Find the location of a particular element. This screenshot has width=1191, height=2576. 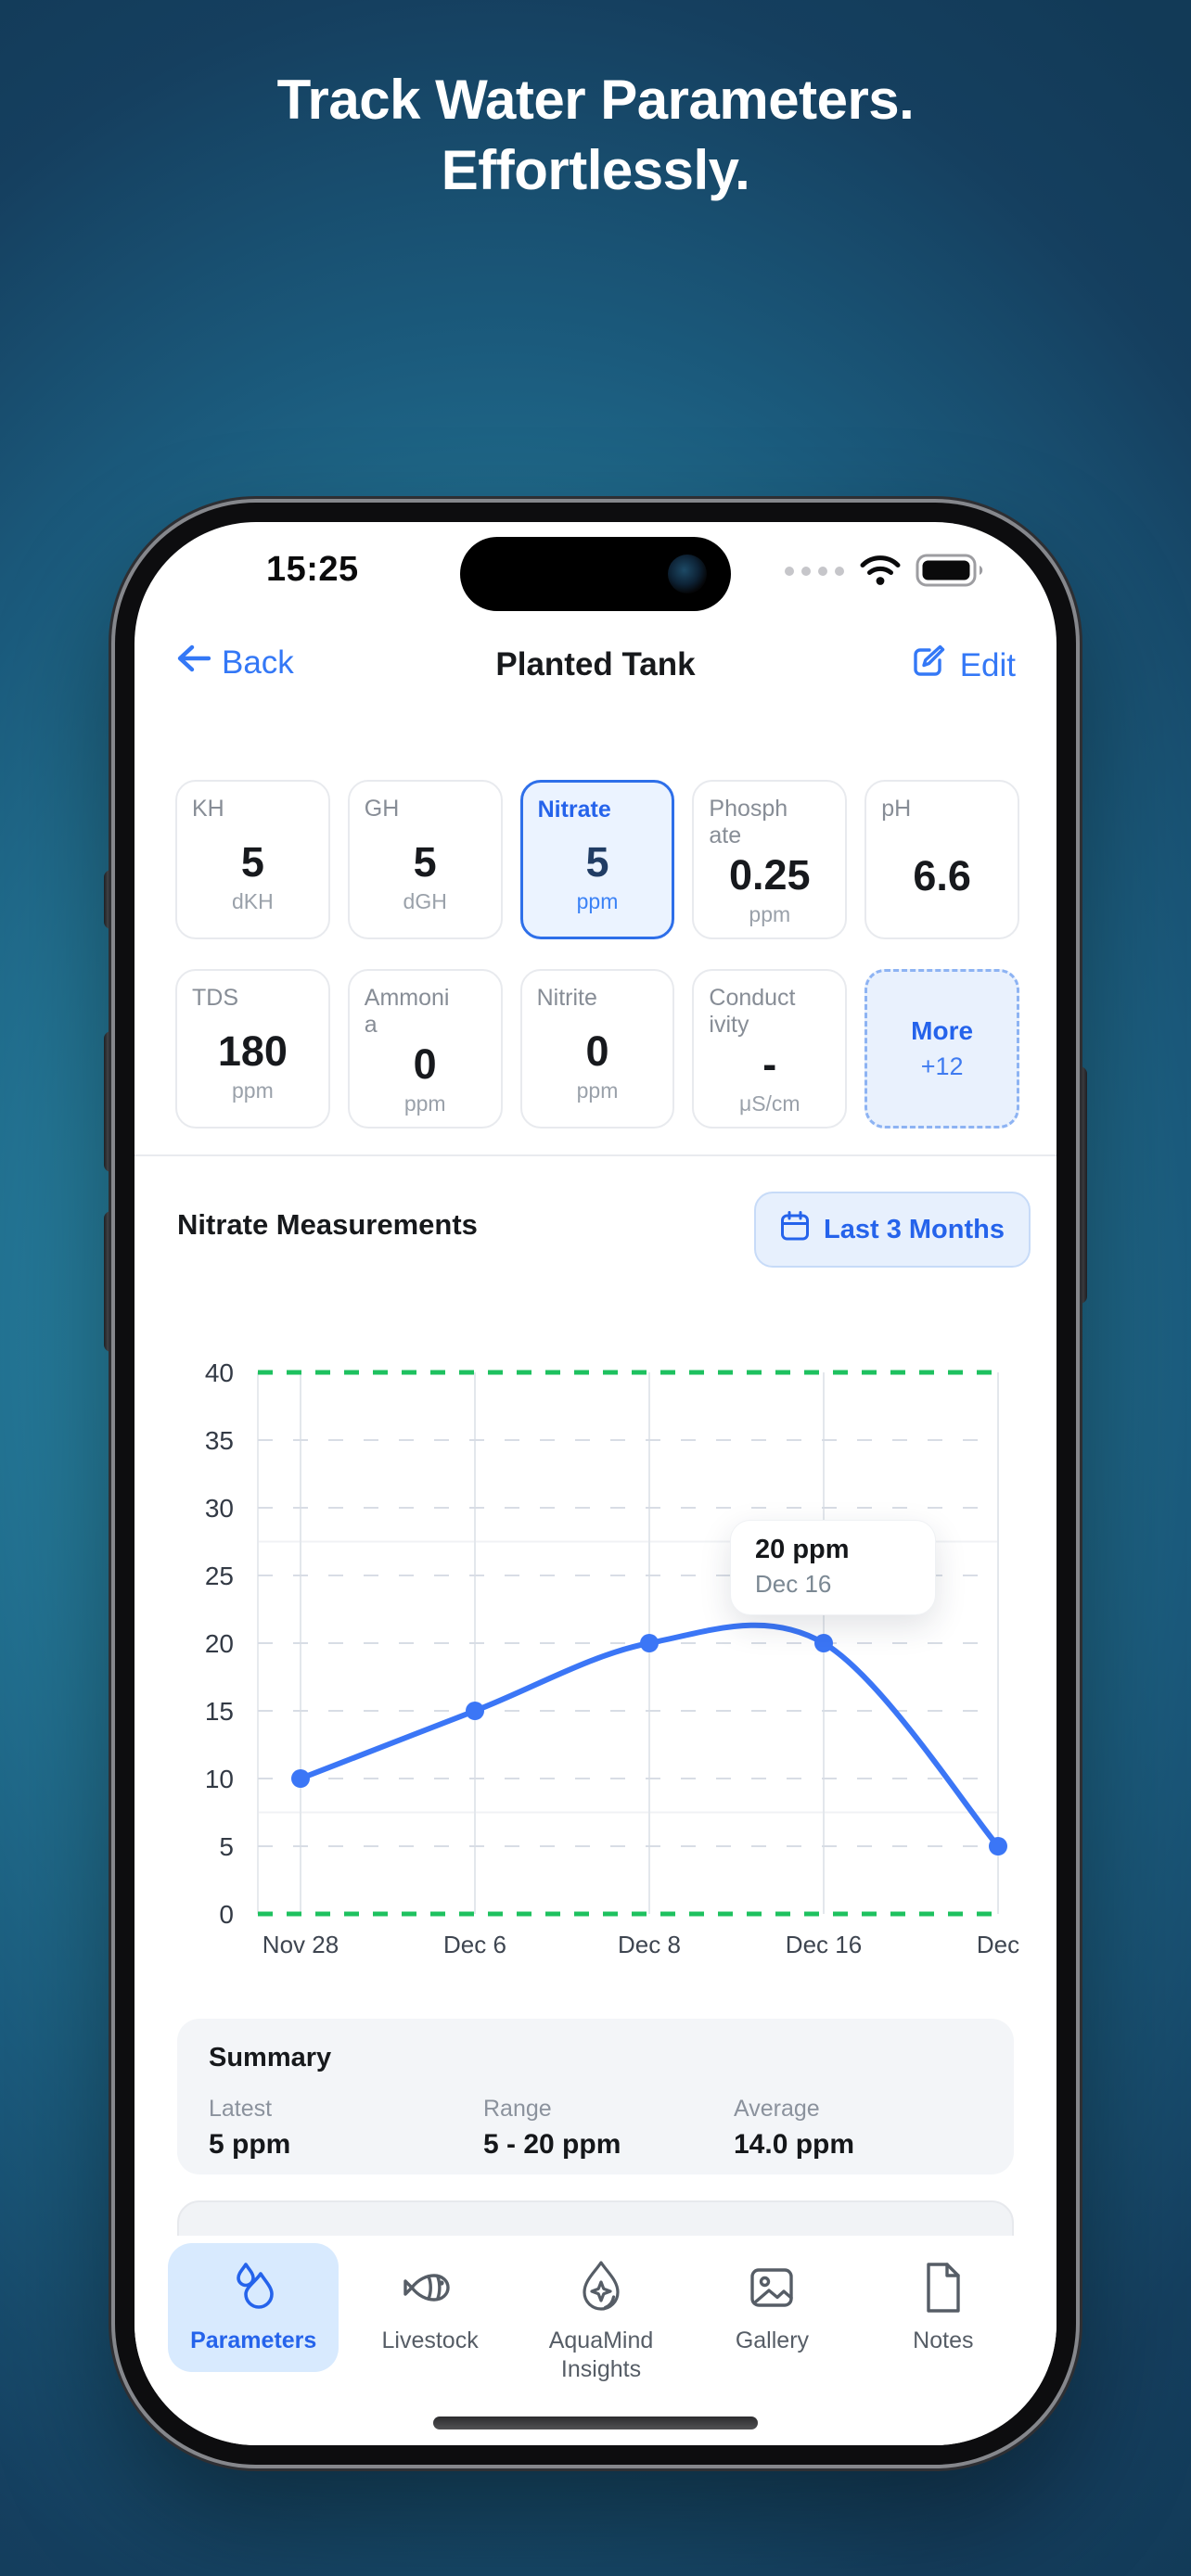

param-label: TDS is located at coordinates (215, 998).